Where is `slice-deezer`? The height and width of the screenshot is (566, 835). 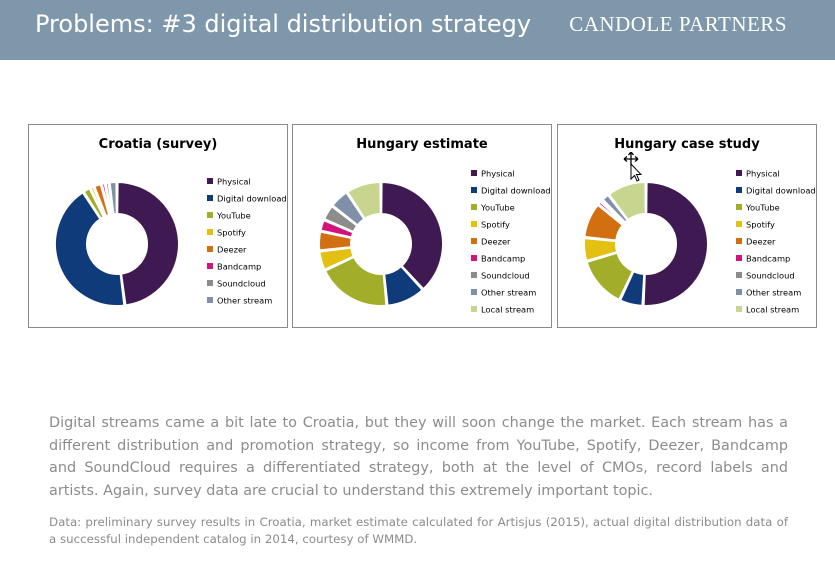 slice-deezer is located at coordinates (604, 222).